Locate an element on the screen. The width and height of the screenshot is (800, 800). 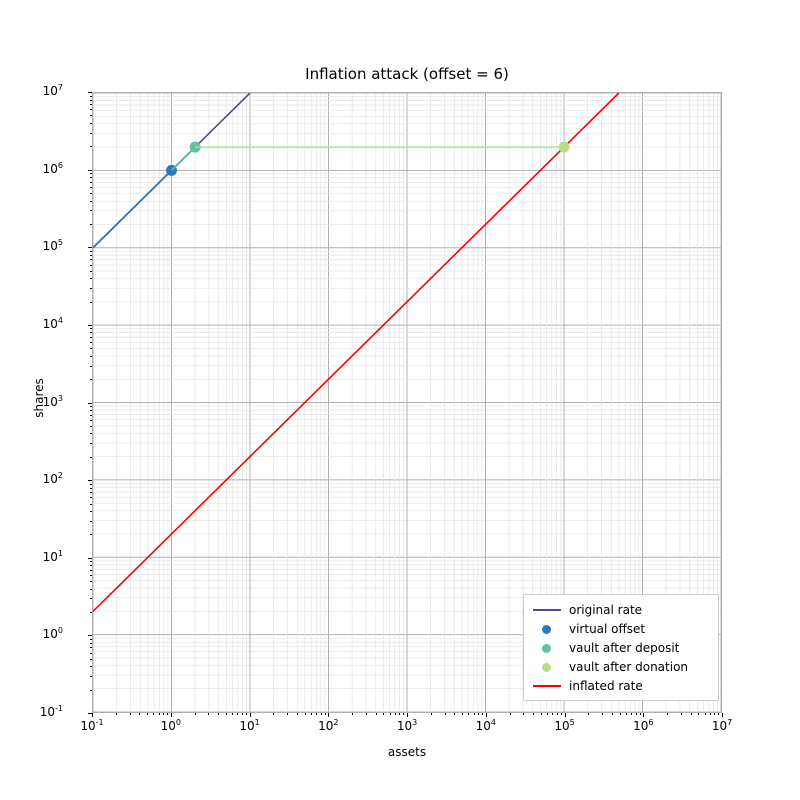
legend-line-swatch is located at coordinates (547, 609).